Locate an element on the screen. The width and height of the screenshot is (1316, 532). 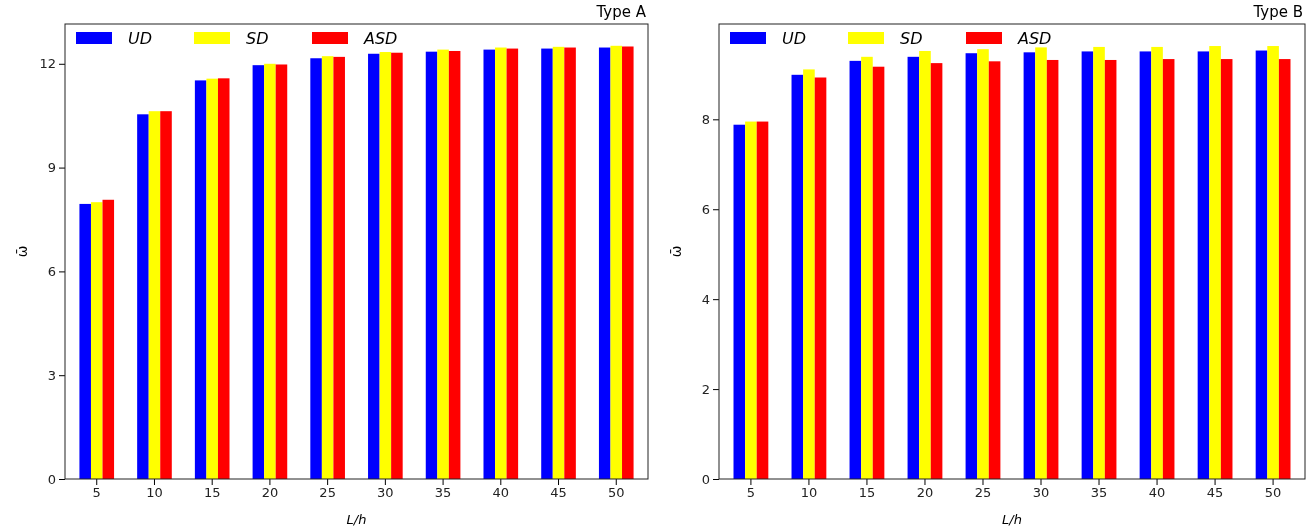
y-tick-label: 2 is located at coordinates (705, 389).